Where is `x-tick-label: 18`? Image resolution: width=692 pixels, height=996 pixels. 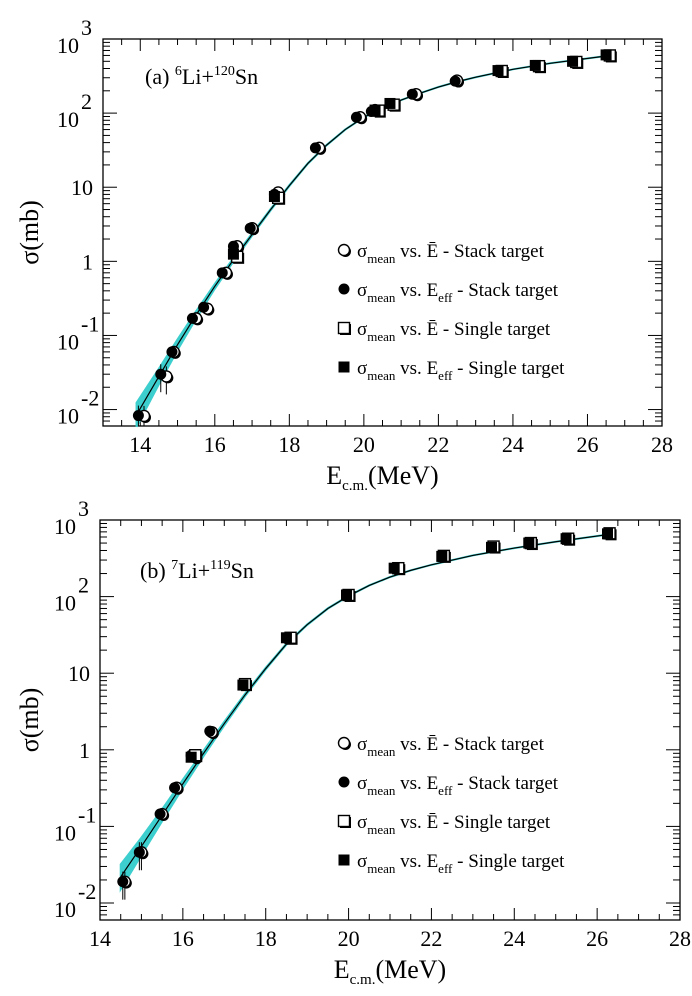
x-tick-label: 18 is located at coordinates (289, 444).